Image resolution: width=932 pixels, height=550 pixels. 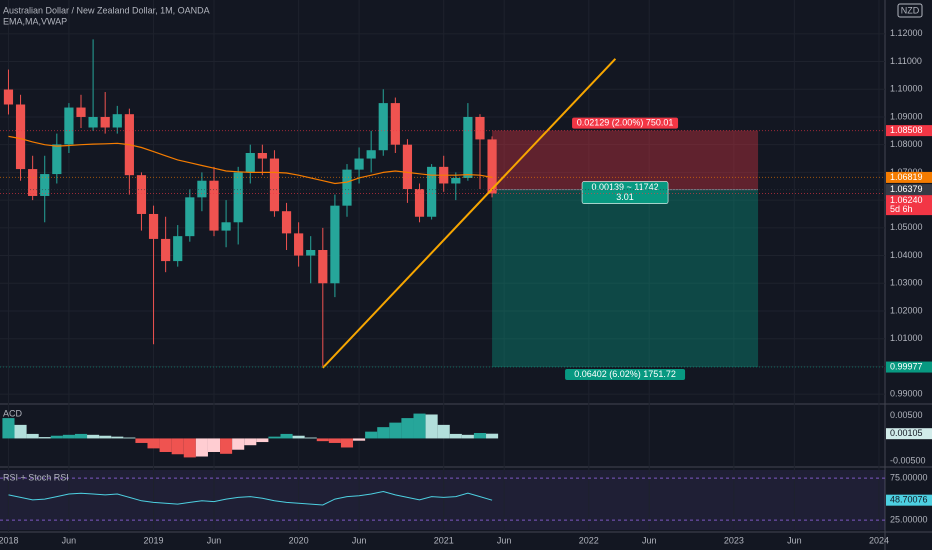 I want to click on rsi-last-box, so click(x=909, y=500).